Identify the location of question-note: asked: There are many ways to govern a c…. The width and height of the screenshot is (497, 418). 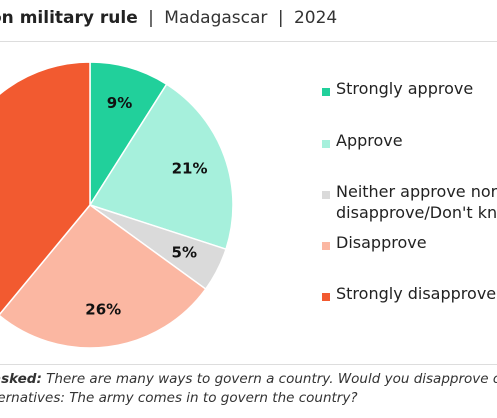
(248, 389).